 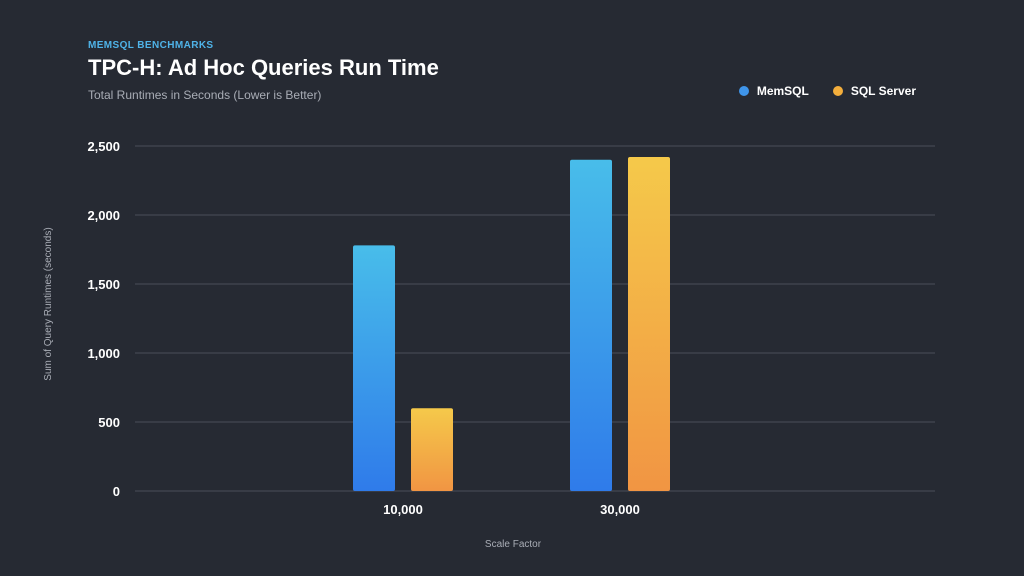 I want to click on y-tick-label: 2,500, so click(x=103, y=146).